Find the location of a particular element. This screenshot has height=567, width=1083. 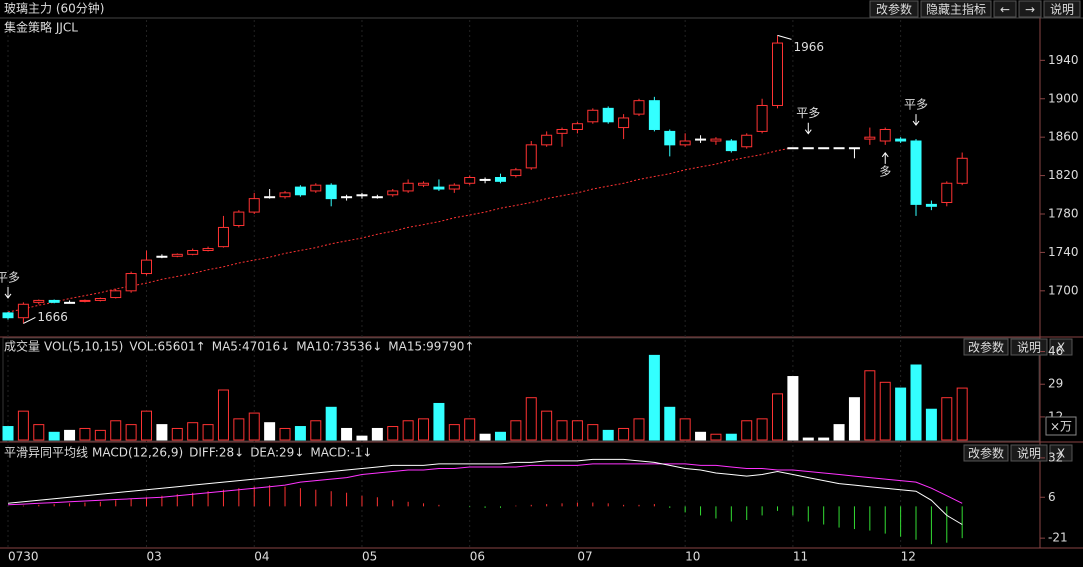

panel-title: 平滑异同平均线 is located at coordinates (46, 453).